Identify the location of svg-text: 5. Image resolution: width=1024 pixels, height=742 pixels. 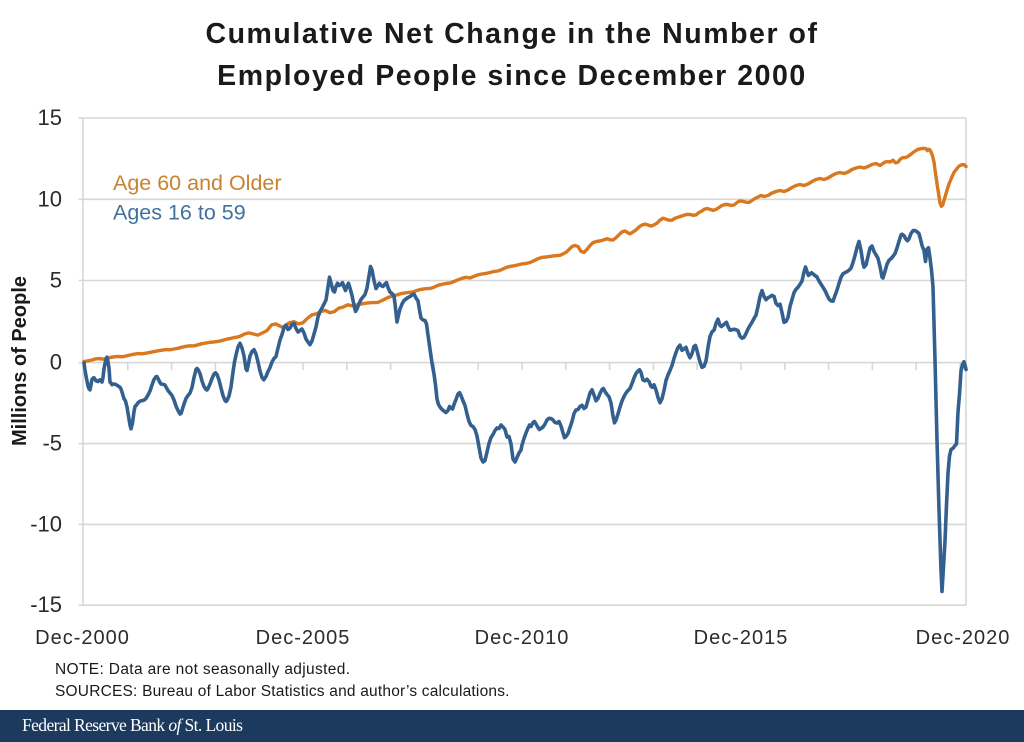
(56, 280).